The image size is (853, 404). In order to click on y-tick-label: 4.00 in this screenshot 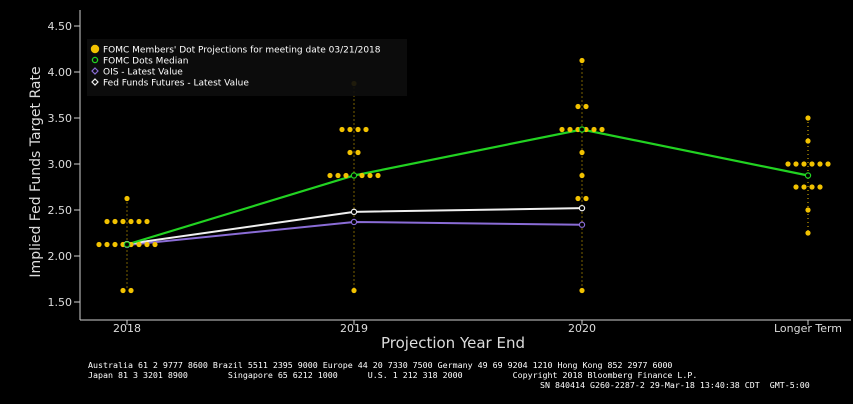, I will do `click(60, 72)`.